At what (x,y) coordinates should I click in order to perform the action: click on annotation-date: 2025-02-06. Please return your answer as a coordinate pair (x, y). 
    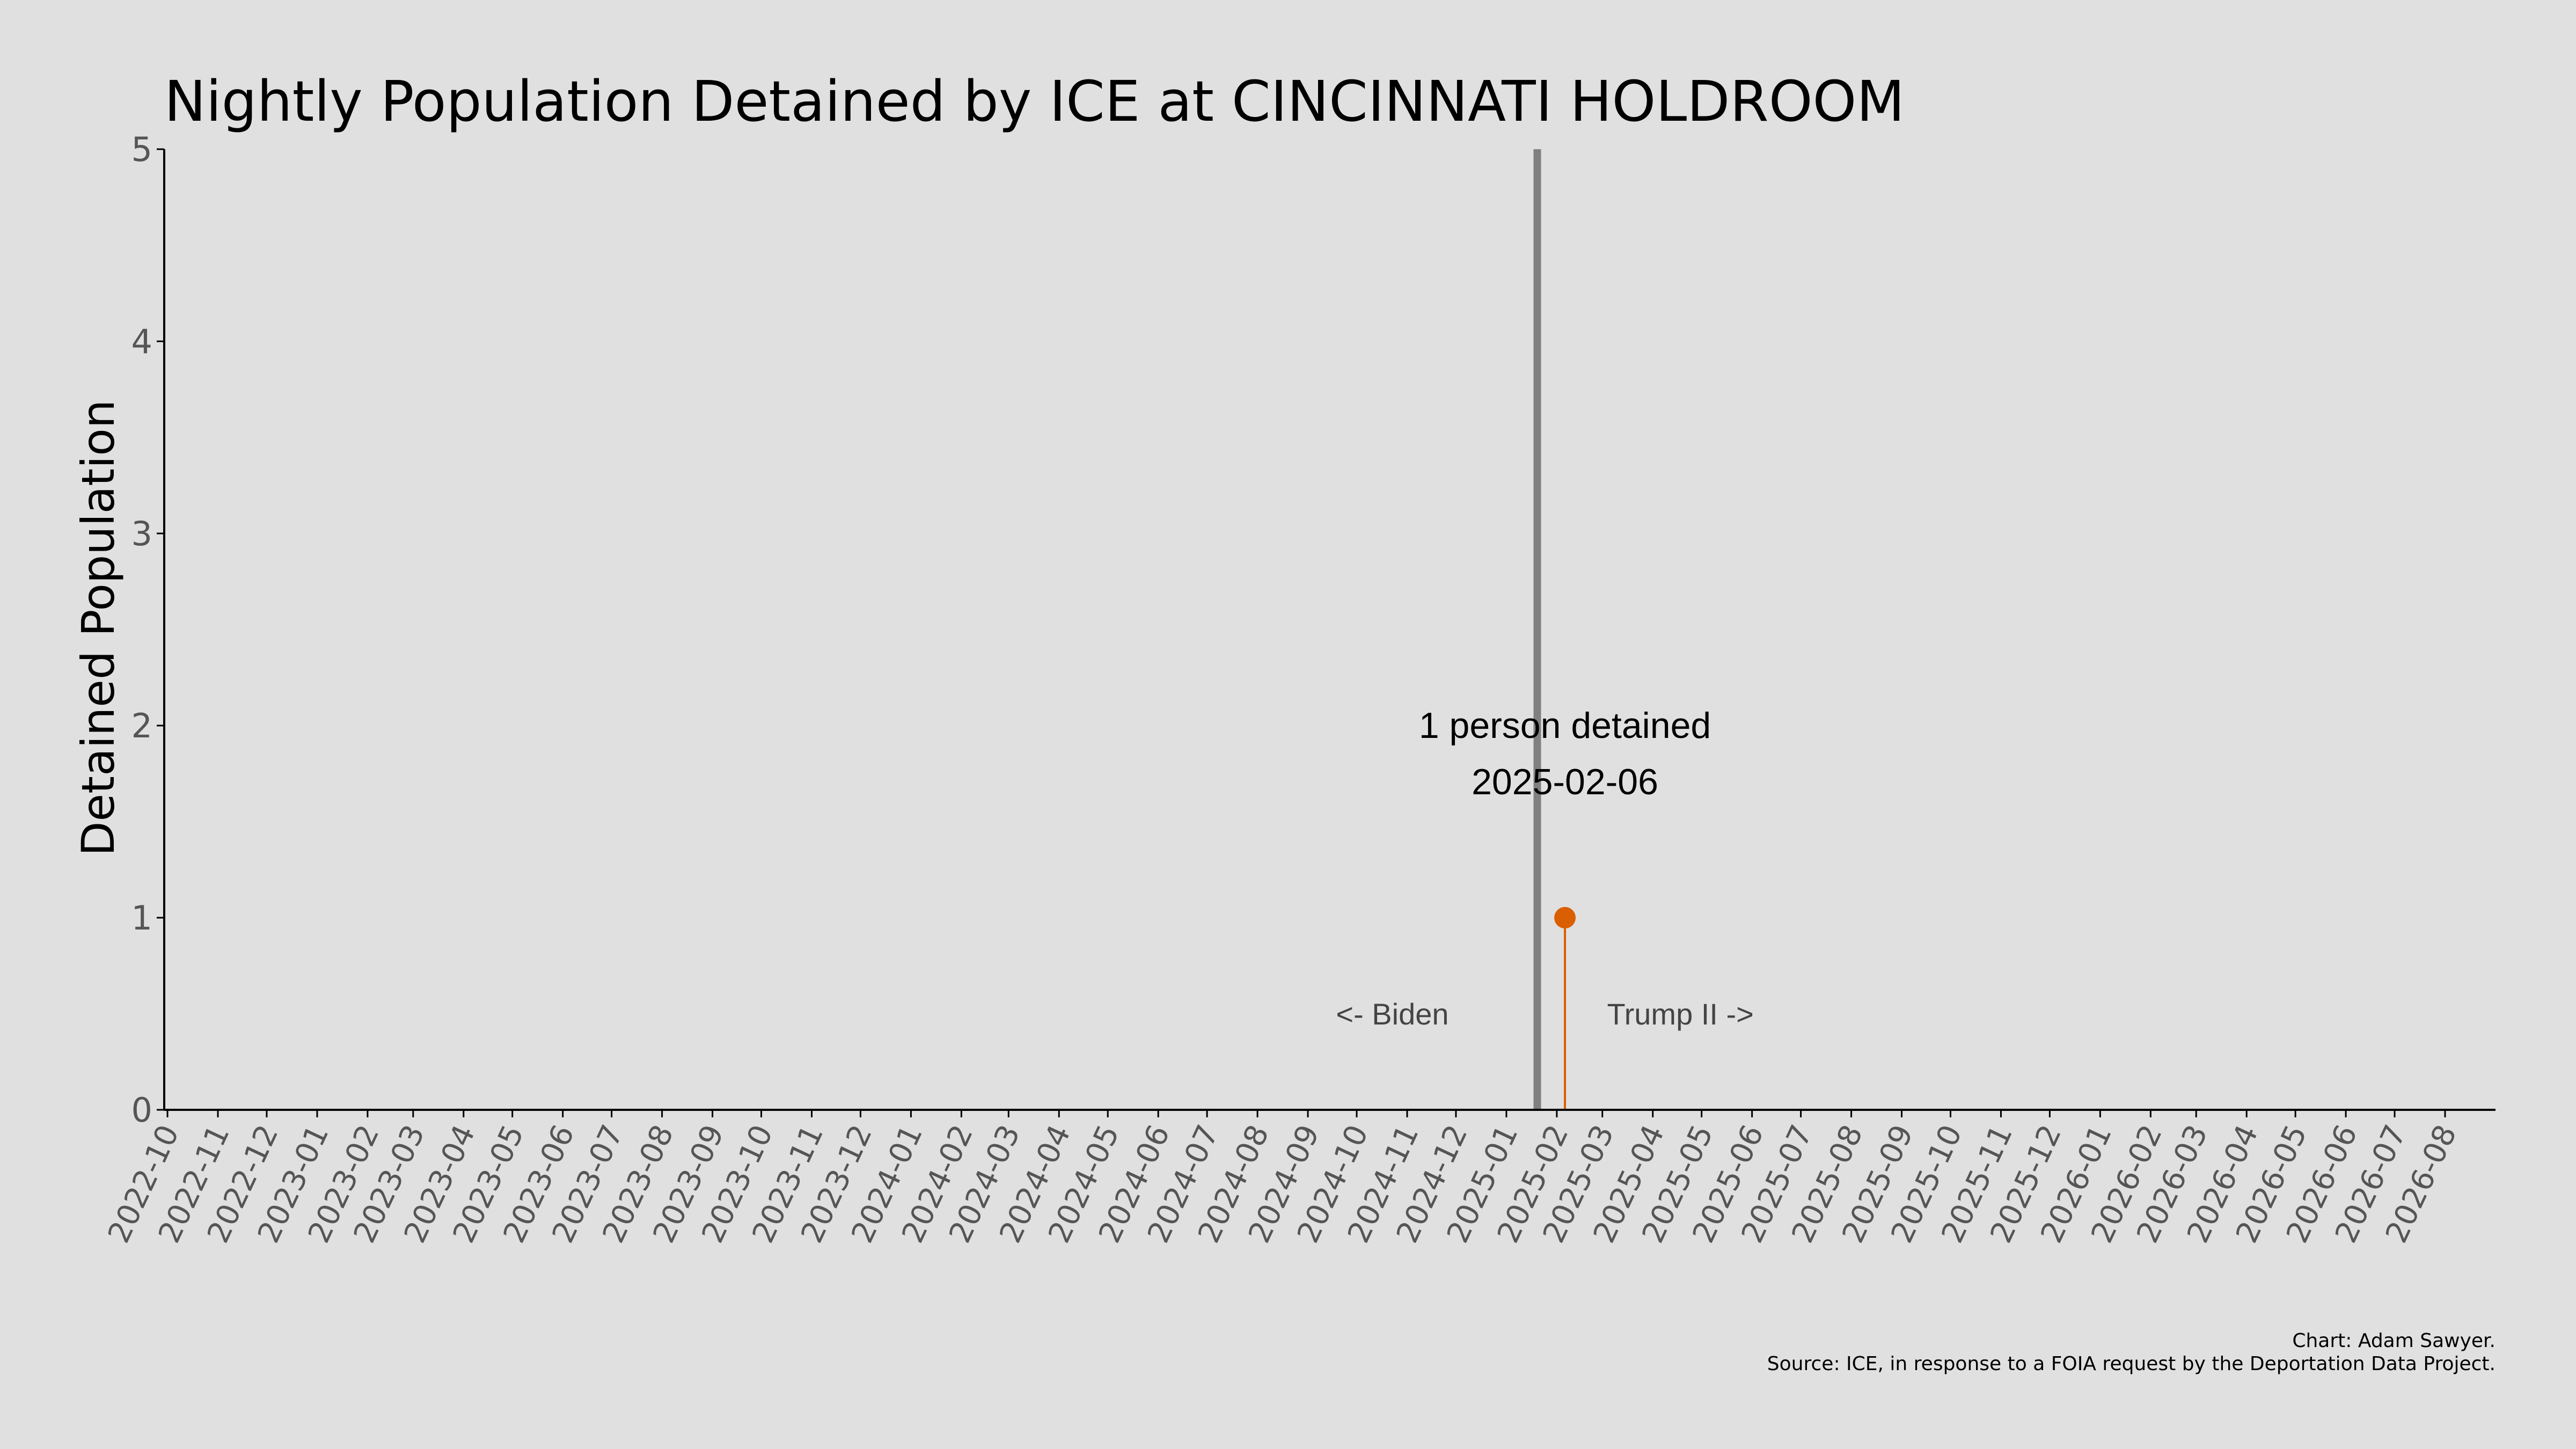
    Looking at the image, I should click on (1565, 782).